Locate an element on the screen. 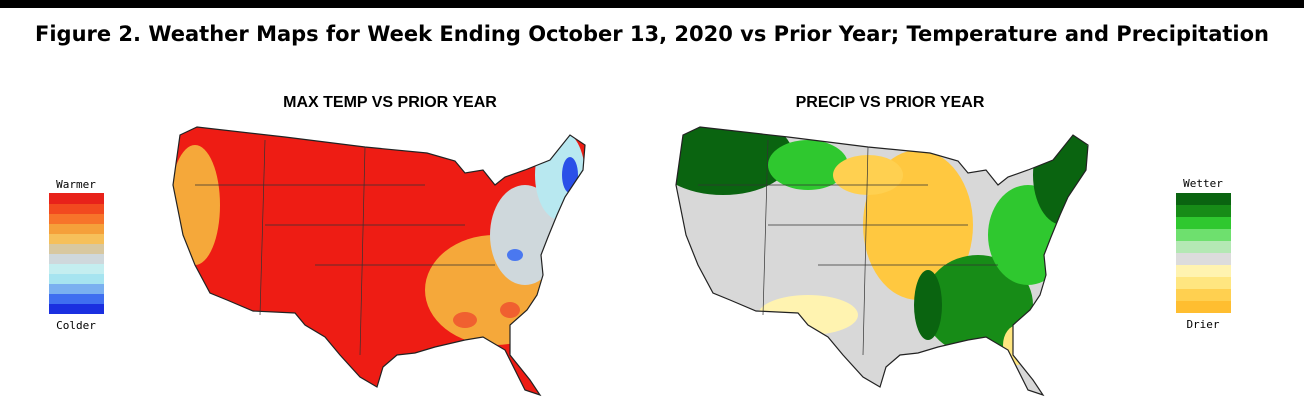 Image resolution: width=1304 pixels, height=412 pixels. precip-legend is located at coordinates (1203, 253).